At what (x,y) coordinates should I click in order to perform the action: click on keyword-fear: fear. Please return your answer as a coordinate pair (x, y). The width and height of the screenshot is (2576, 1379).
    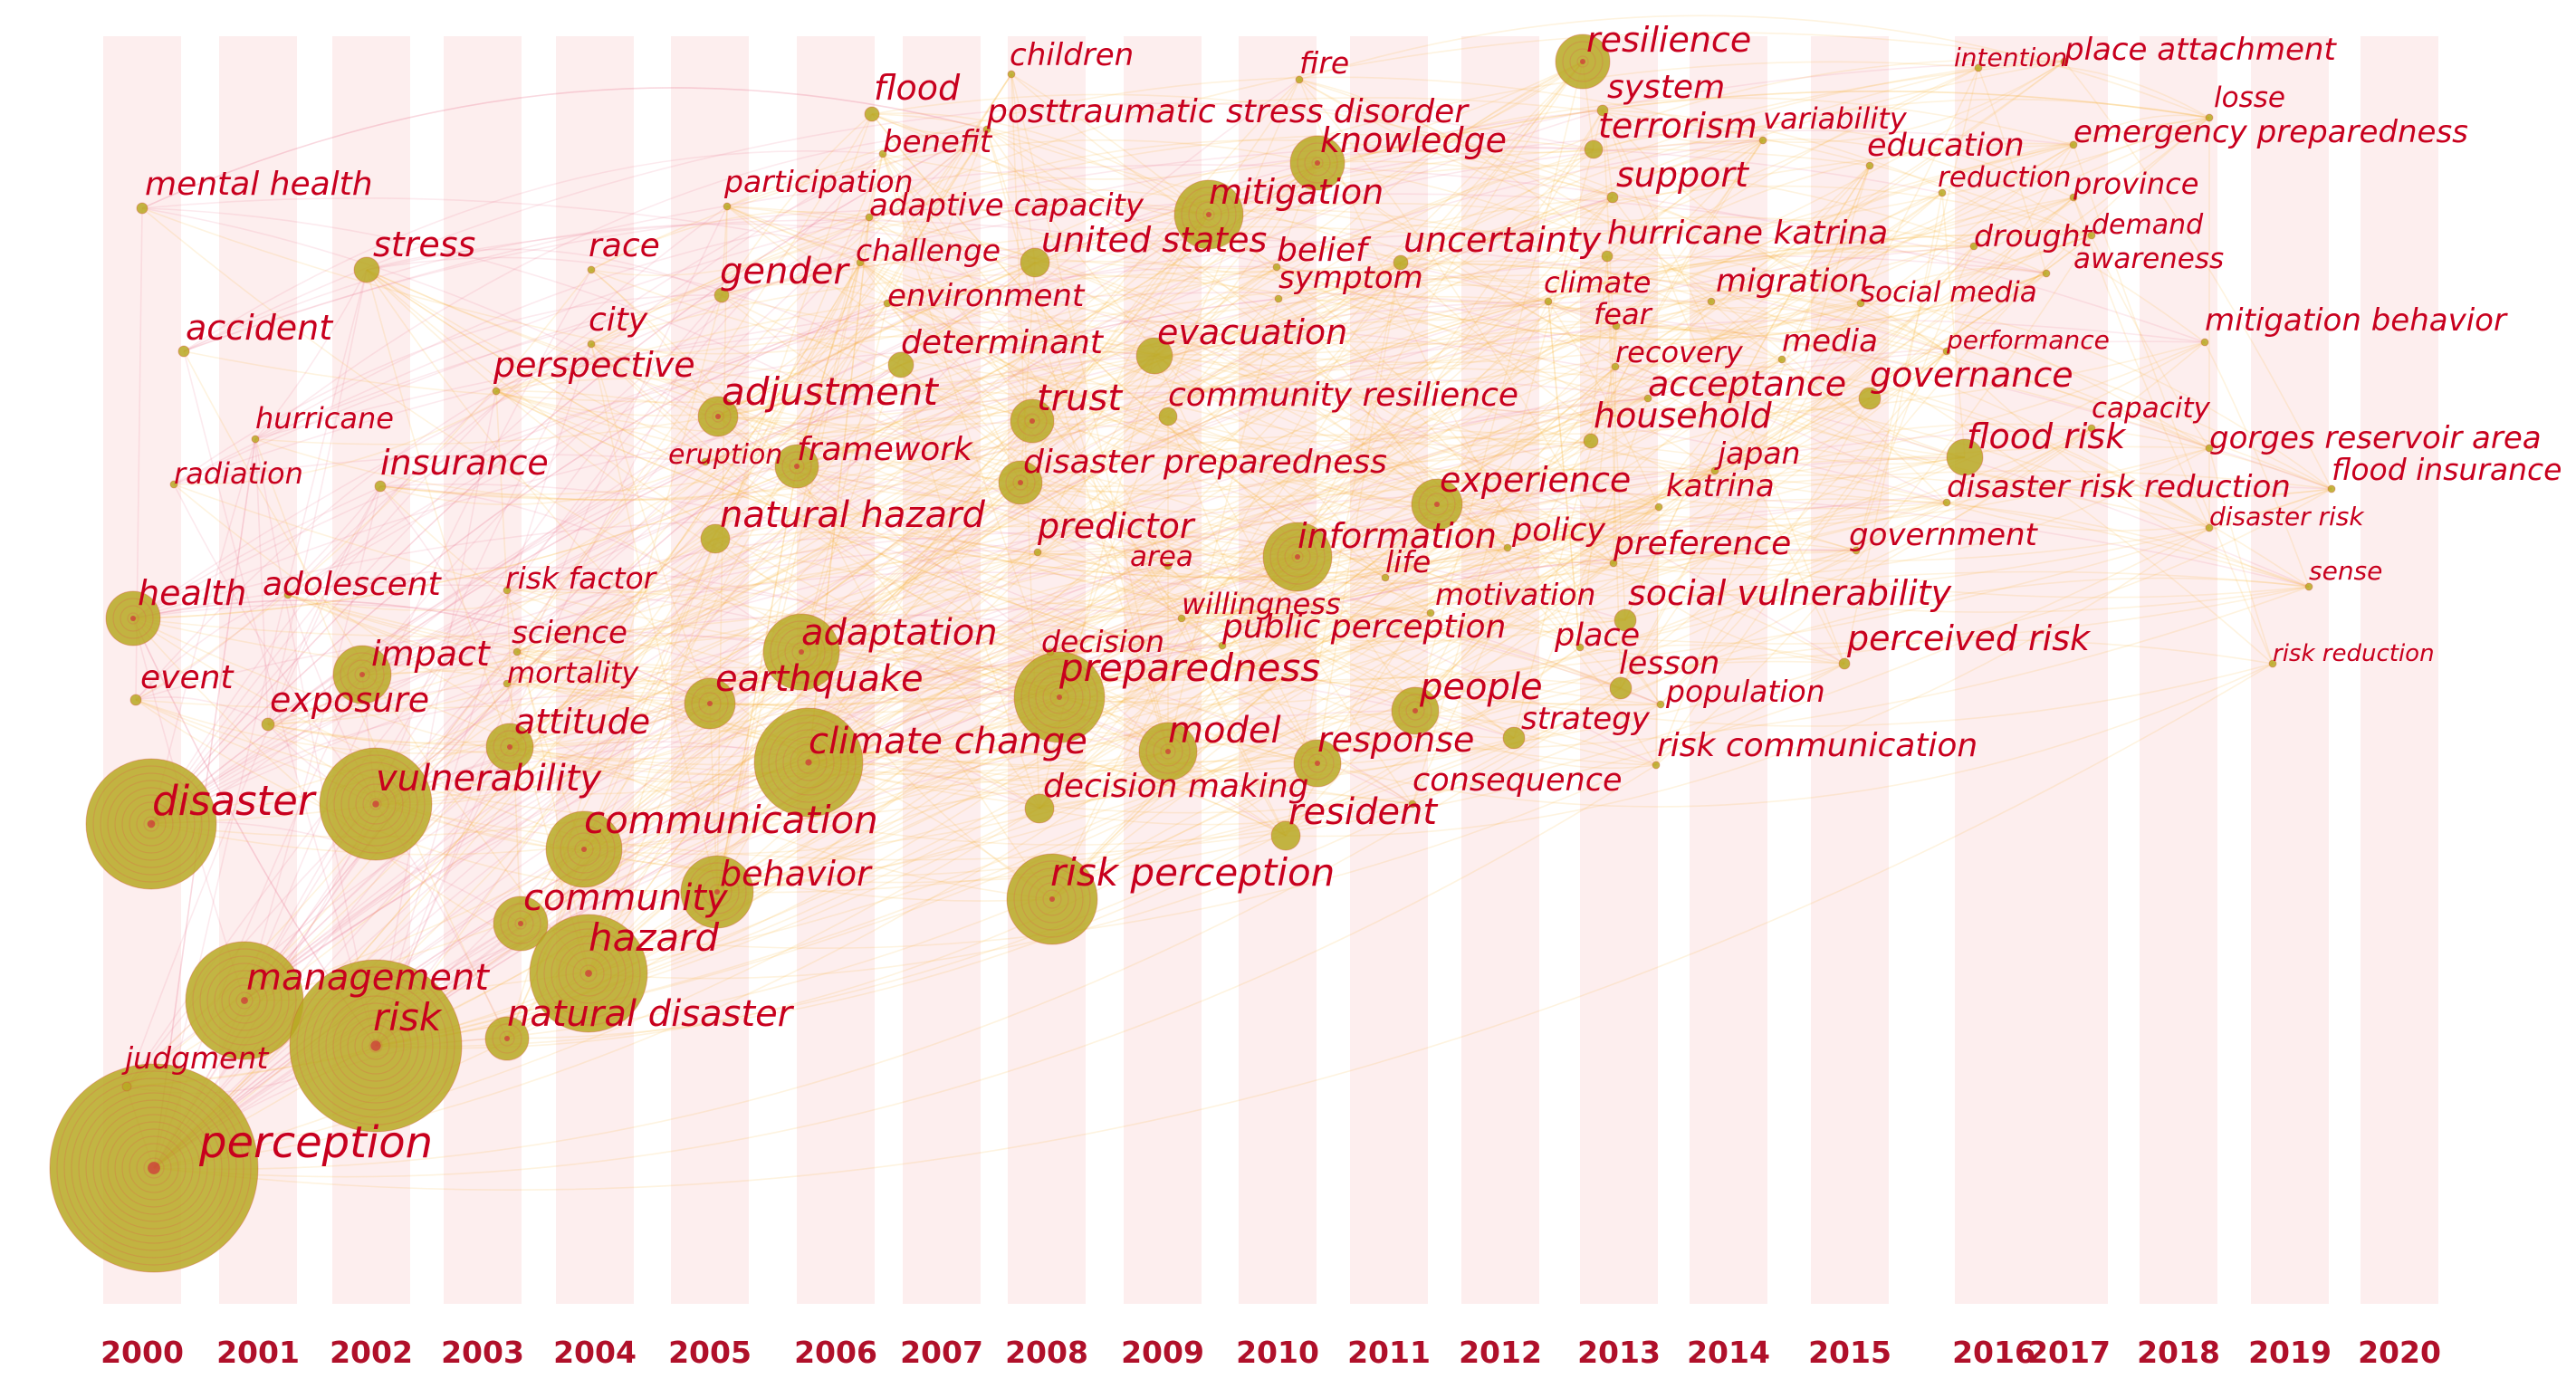
    Looking at the image, I should click on (1623, 314).